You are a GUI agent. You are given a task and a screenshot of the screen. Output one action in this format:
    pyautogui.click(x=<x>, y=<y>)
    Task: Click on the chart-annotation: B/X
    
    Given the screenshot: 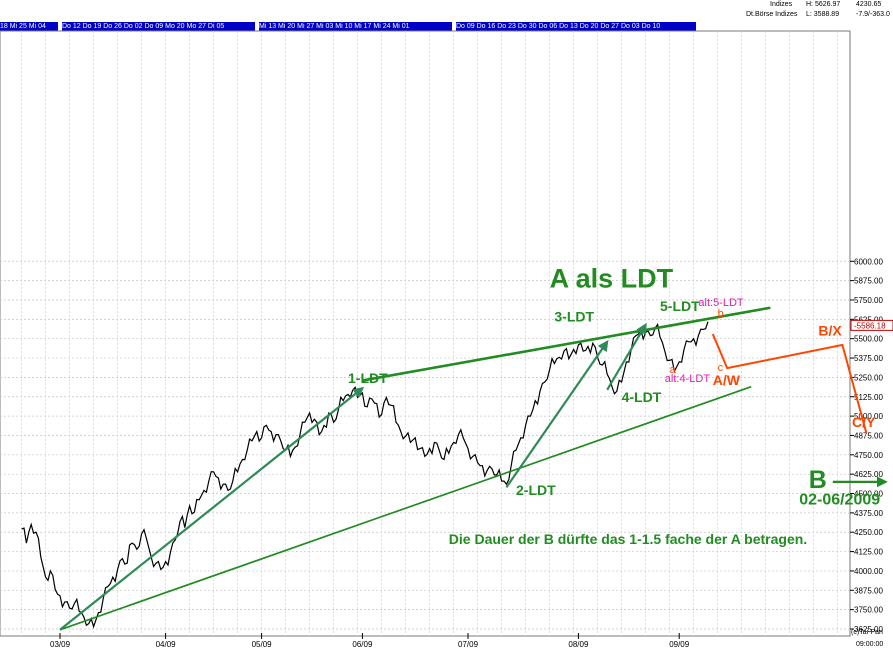 What is the action you would take?
    pyautogui.click(x=830, y=331)
    